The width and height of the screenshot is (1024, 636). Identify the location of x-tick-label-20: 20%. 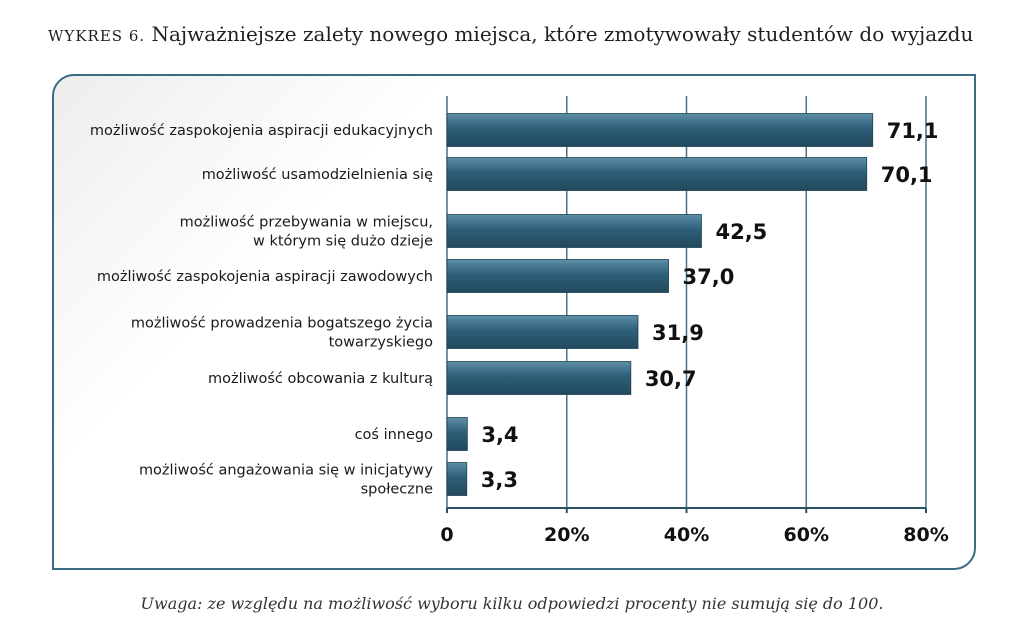
(566, 535).